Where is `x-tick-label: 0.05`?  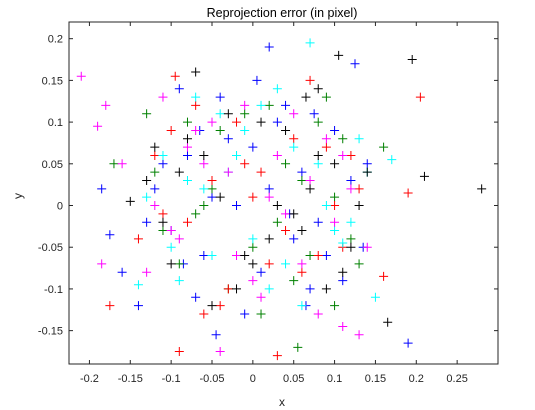 x-tick-label: 0.05 is located at coordinates (293, 379).